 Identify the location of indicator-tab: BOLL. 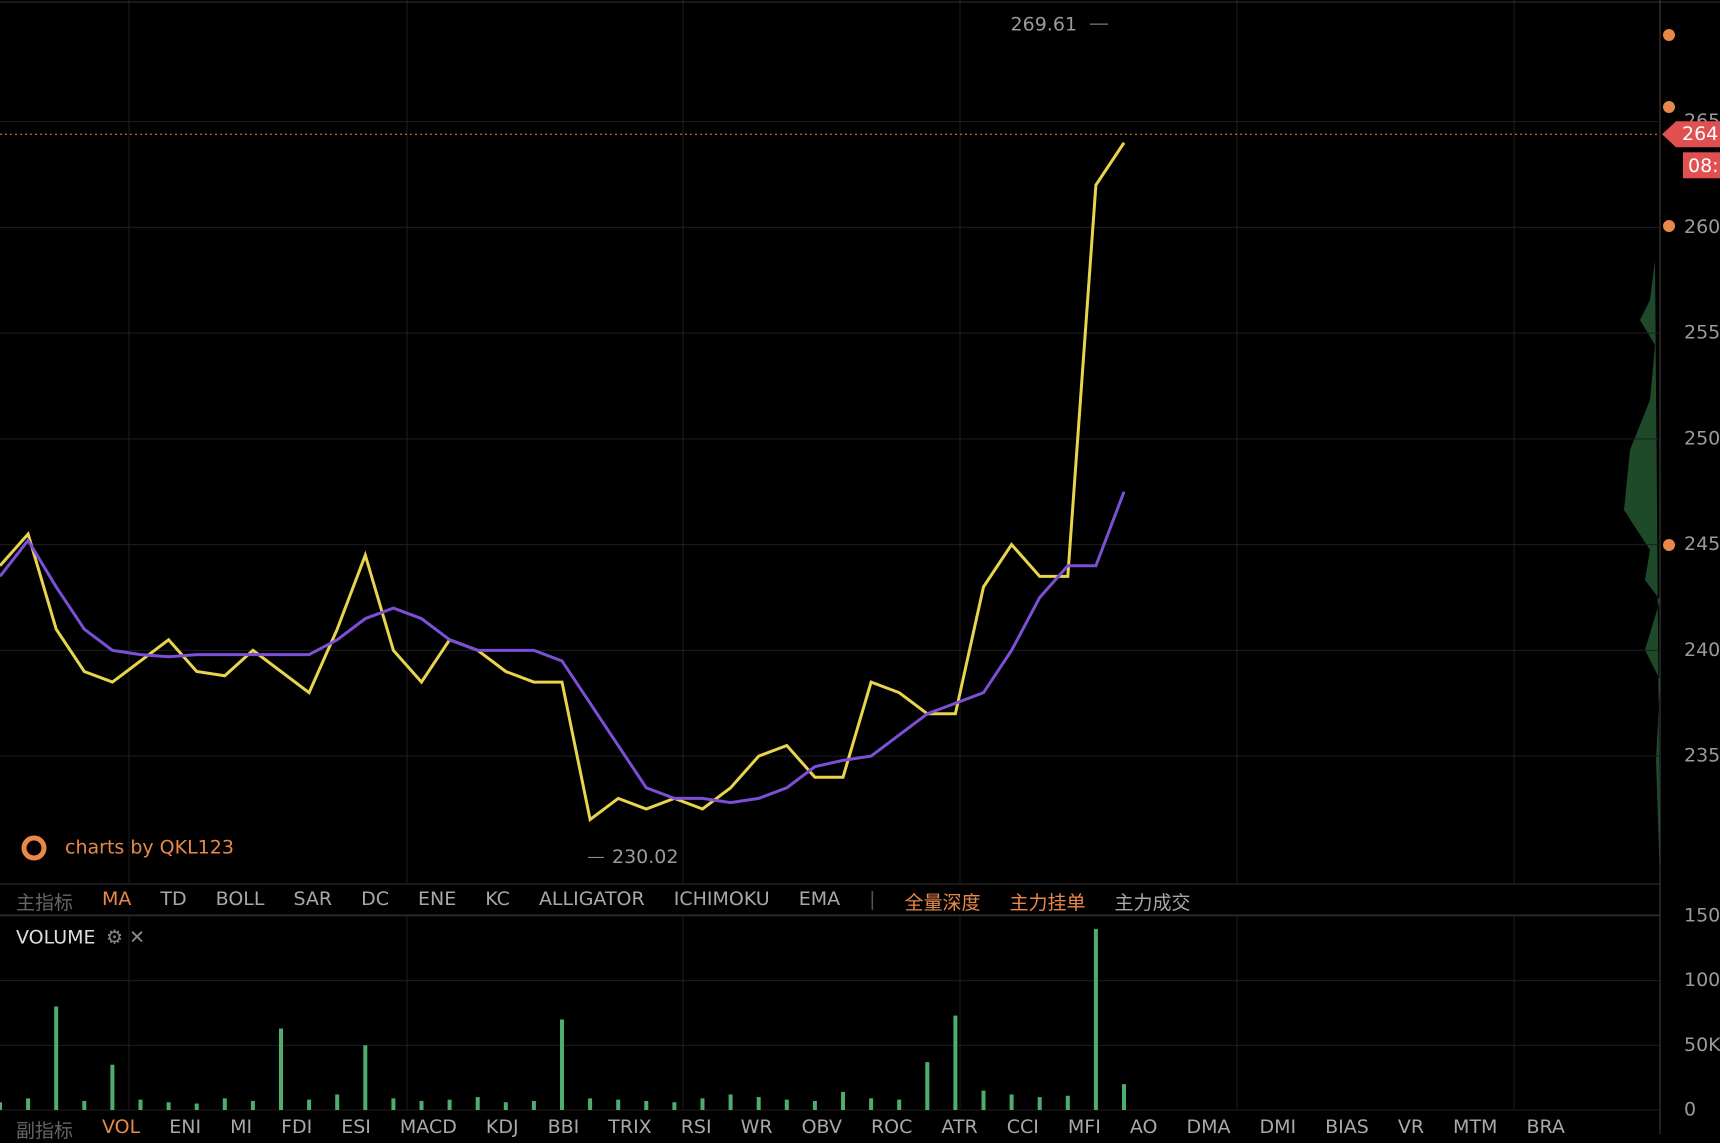
(240, 899).